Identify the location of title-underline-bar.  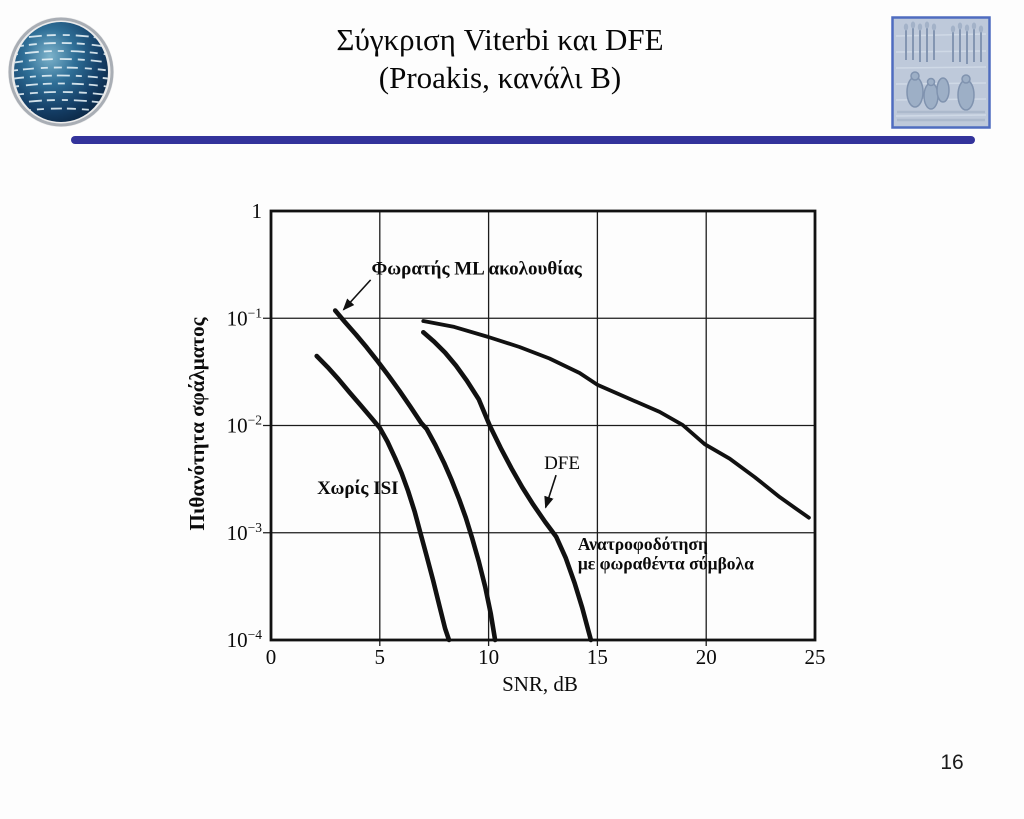
(523, 140).